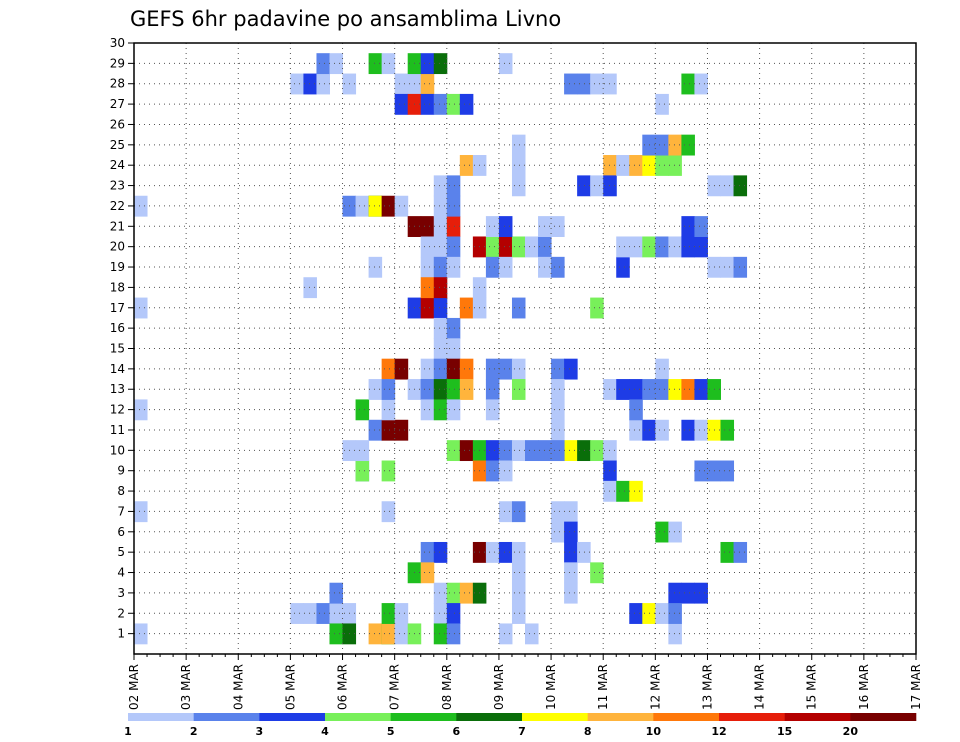 Image resolution: width=960 pixels, height=742 pixels. What do you see at coordinates (117, 430) in the screenshot?
I see `y-tick-label: 11` at bounding box center [117, 430].